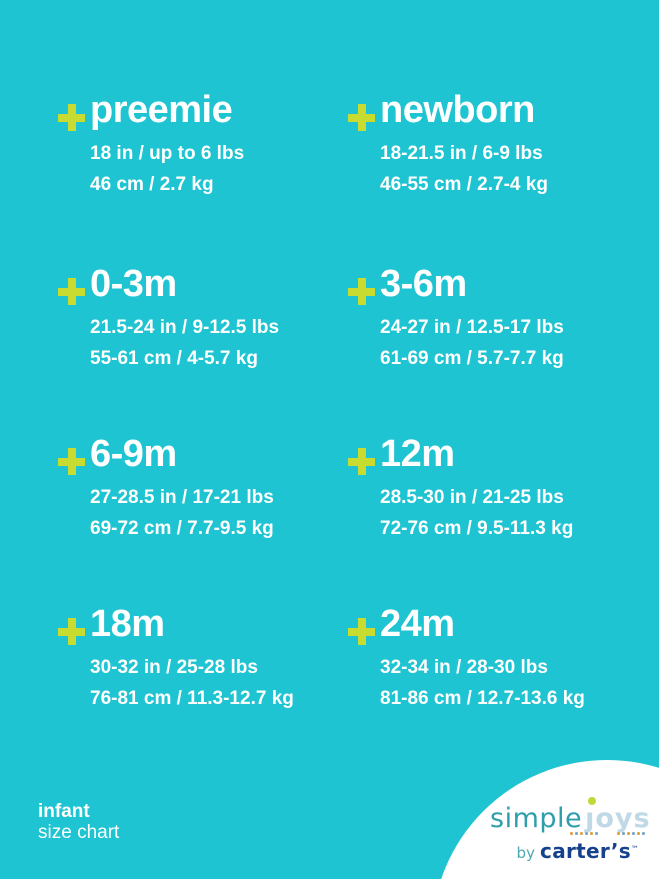  What do you see at coordinates (417, 454) in the screenshot?
I see `size-name: 12m` at bounding box center [417, 454].